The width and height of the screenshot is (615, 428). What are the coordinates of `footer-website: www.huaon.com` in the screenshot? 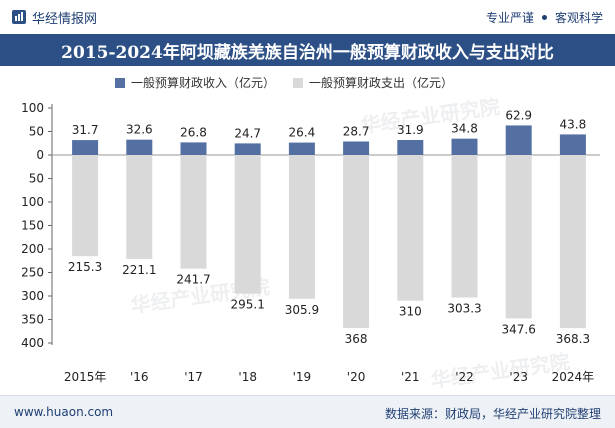 It's located at (64, 412).